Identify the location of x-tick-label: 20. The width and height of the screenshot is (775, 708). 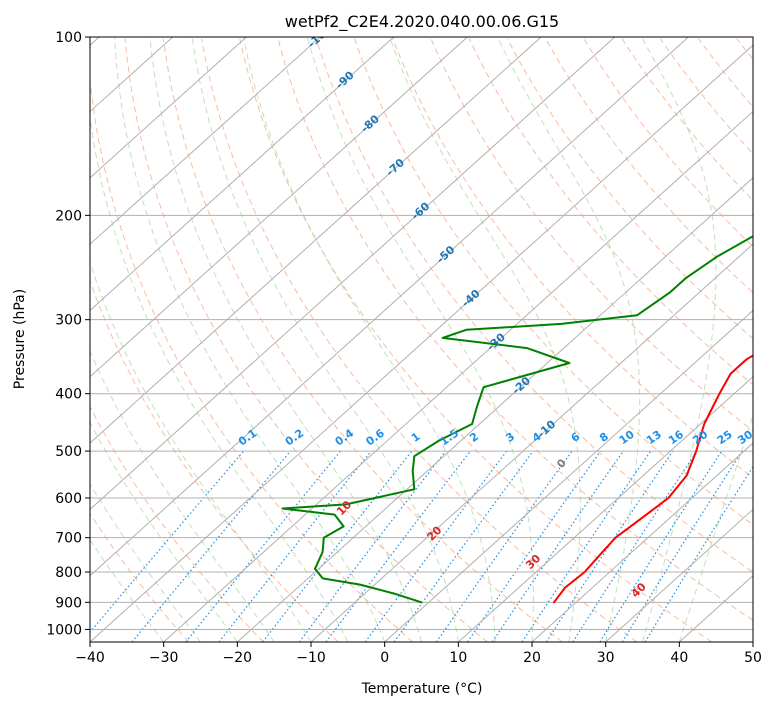
(532, 658).